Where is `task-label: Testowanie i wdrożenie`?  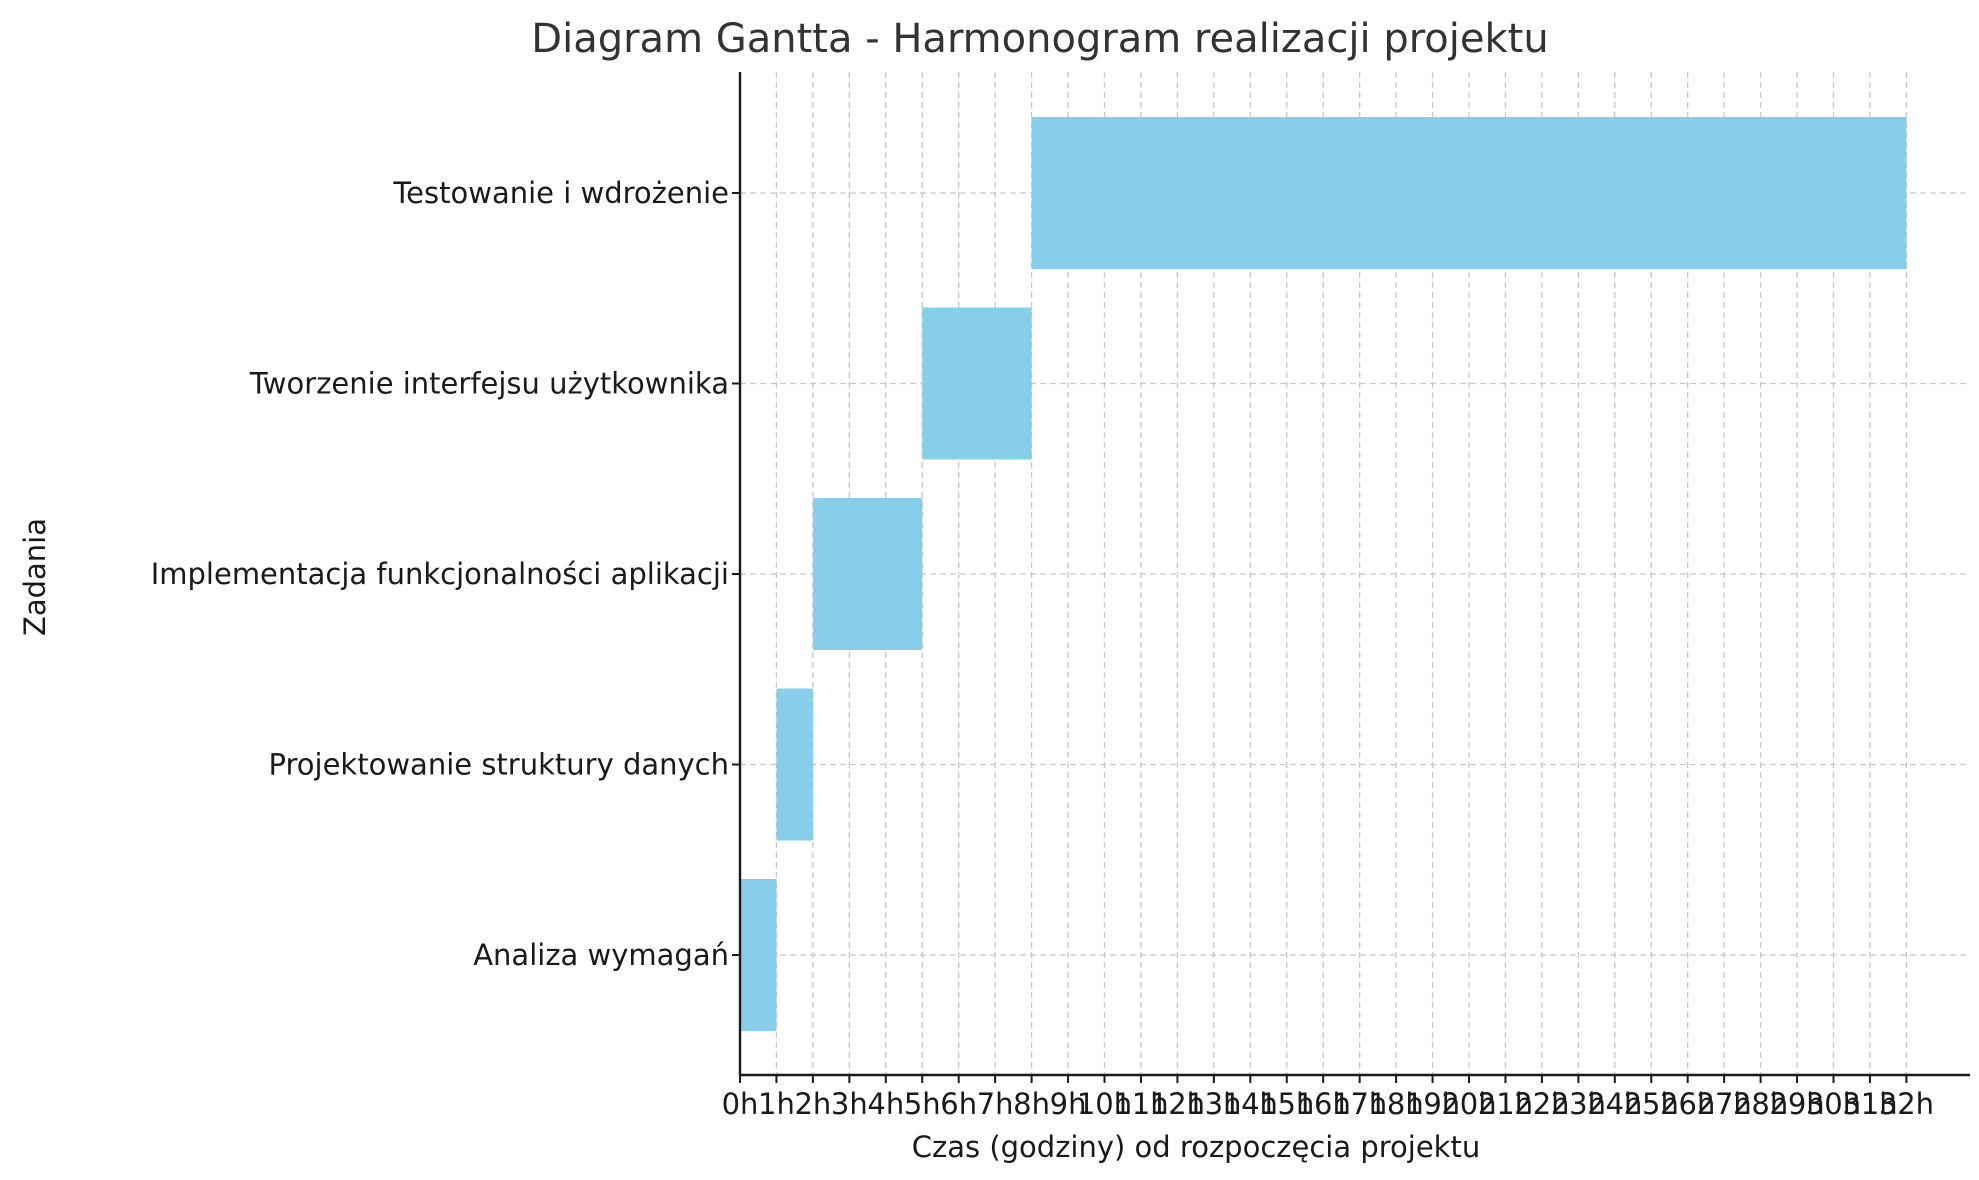 task-label: Testowanie i wdrożenie is located at coordinates (560, 193).